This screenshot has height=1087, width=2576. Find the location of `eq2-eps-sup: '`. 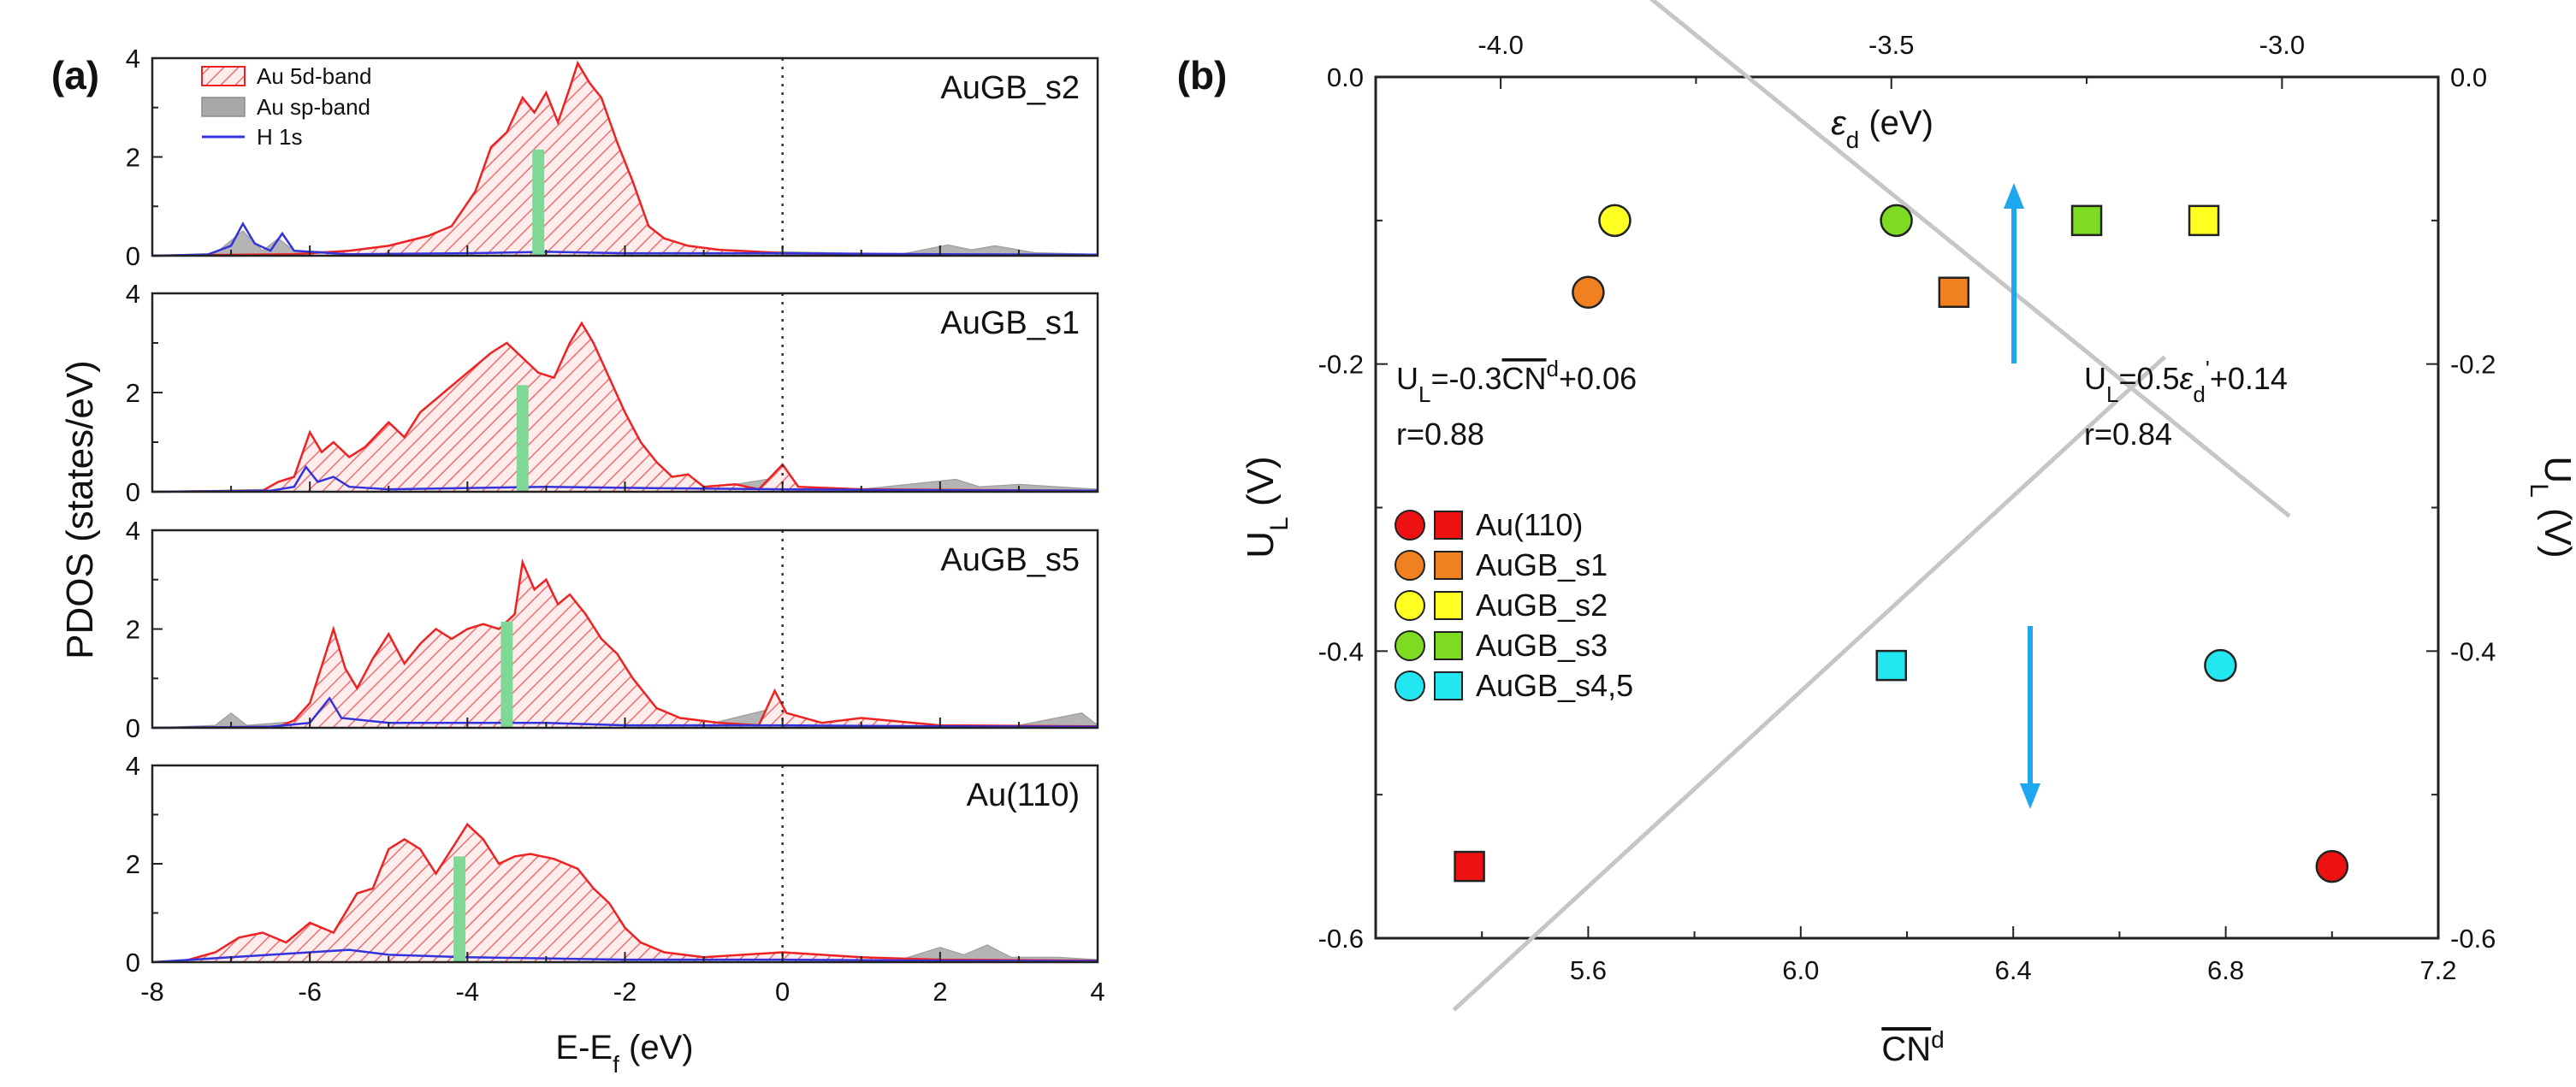

eq2-eps-sup: ' is located at coordinates (2208, 368).